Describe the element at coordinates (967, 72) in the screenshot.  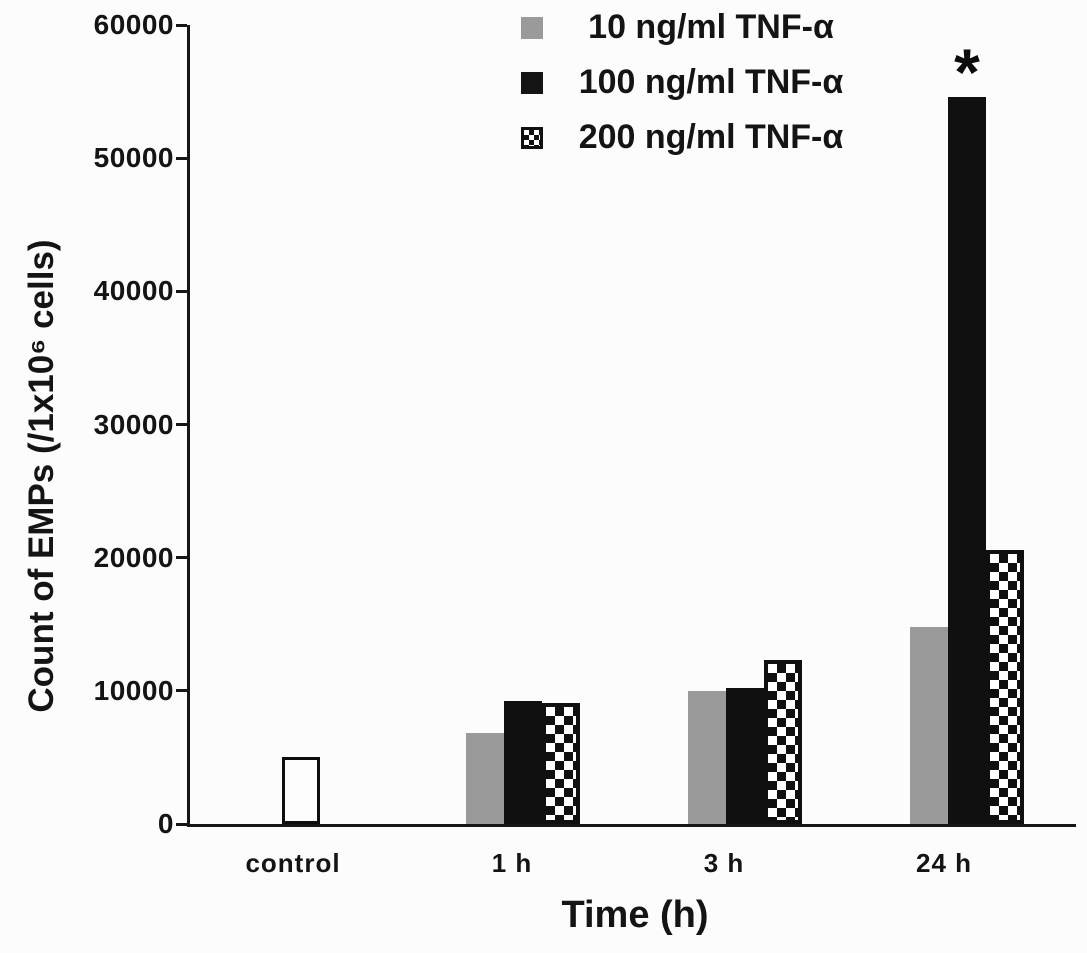
I see `significance-asterisk: *` at that location.